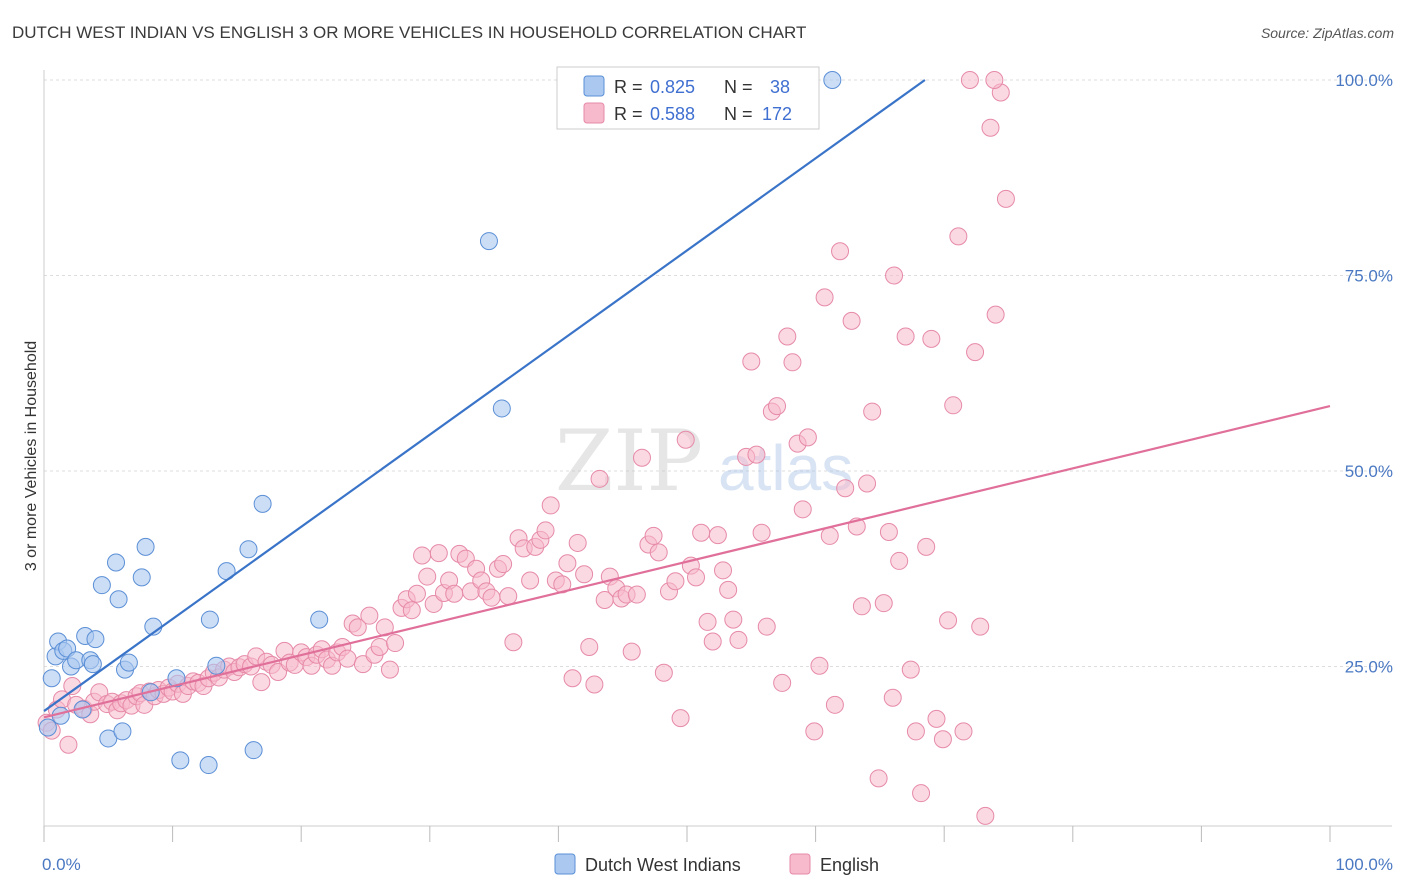 Image resolution: width=1406 pixels, height=892 pixels. Describe the element at coordinates (628, 114) in the screenshot. I see `legend-r-label-english: R =` at that location.